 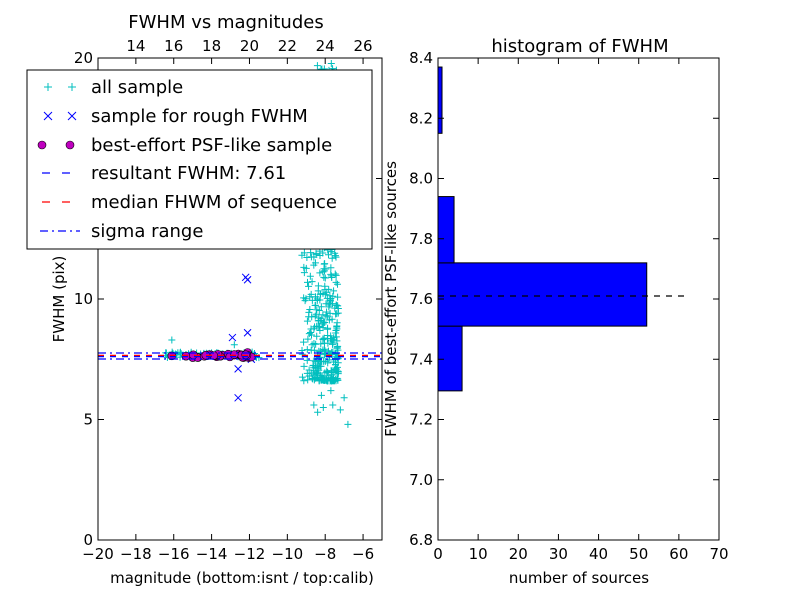 What do you see at coordinates (363, 46) in the screenshot?
I see `top-tick-label: 26` at bounding box center [363, 46].